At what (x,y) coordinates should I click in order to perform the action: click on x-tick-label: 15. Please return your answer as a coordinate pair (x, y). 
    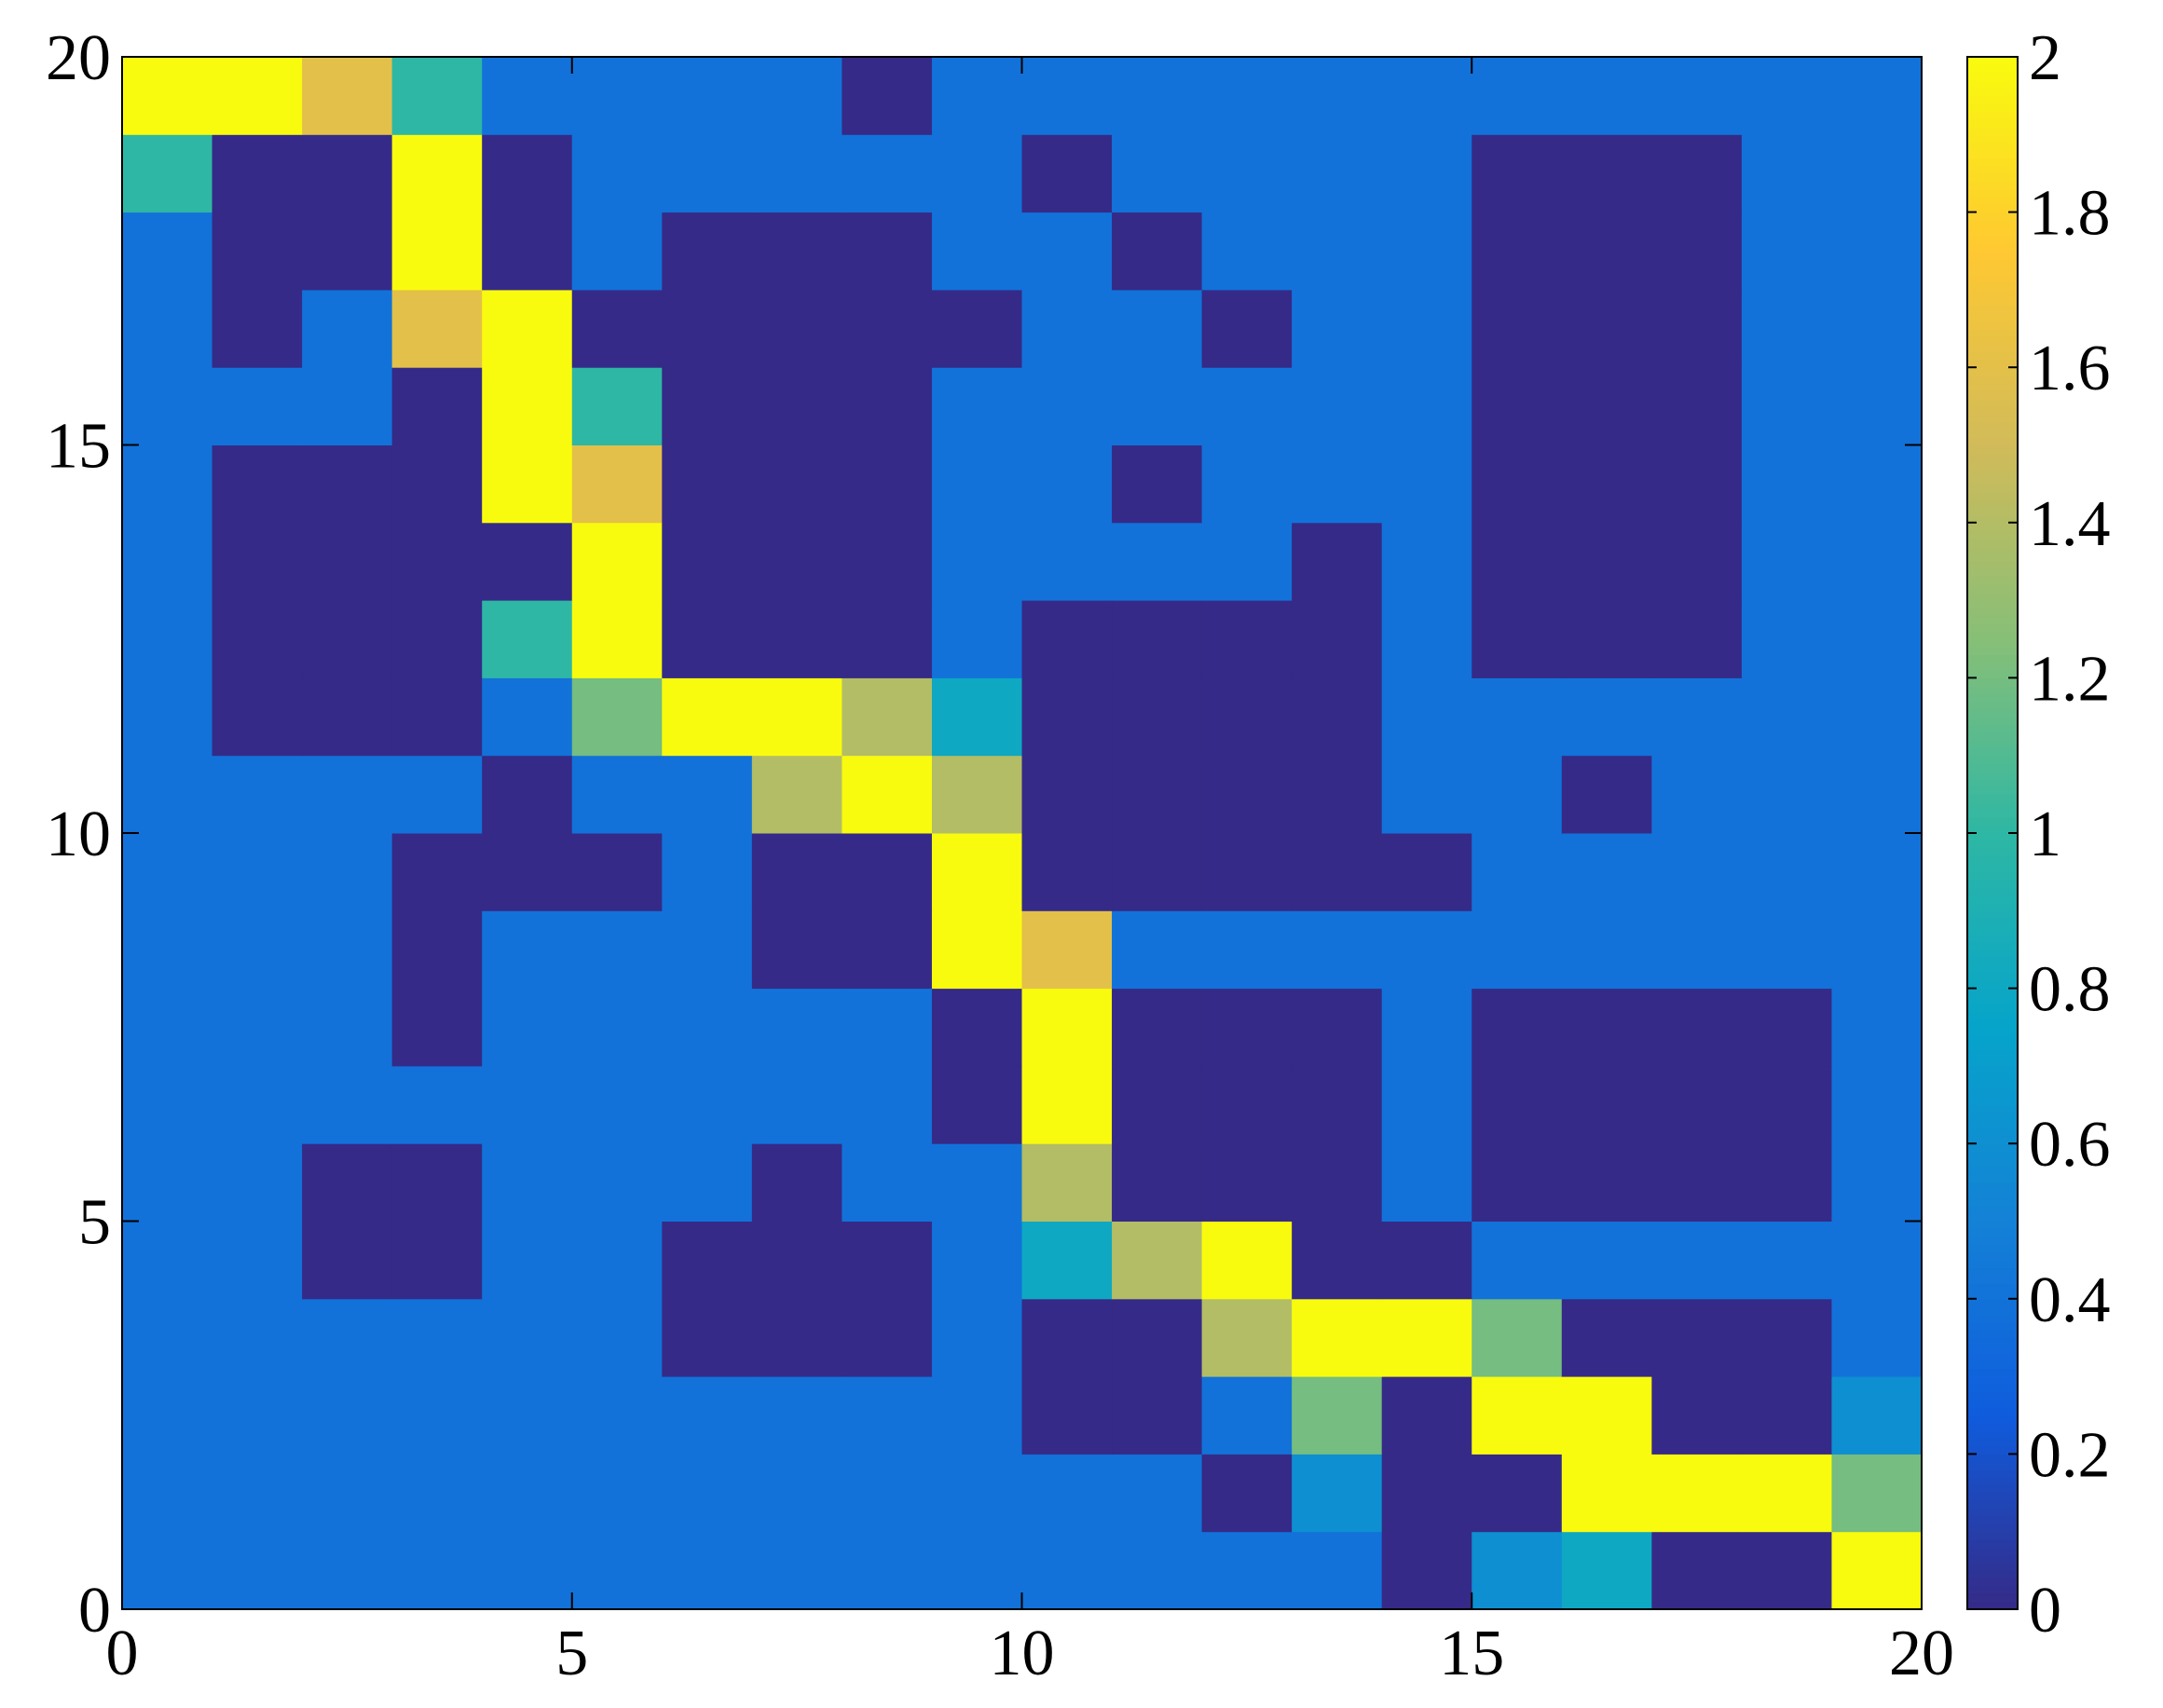
    Looking at the image, I should click on (1471, 1653).